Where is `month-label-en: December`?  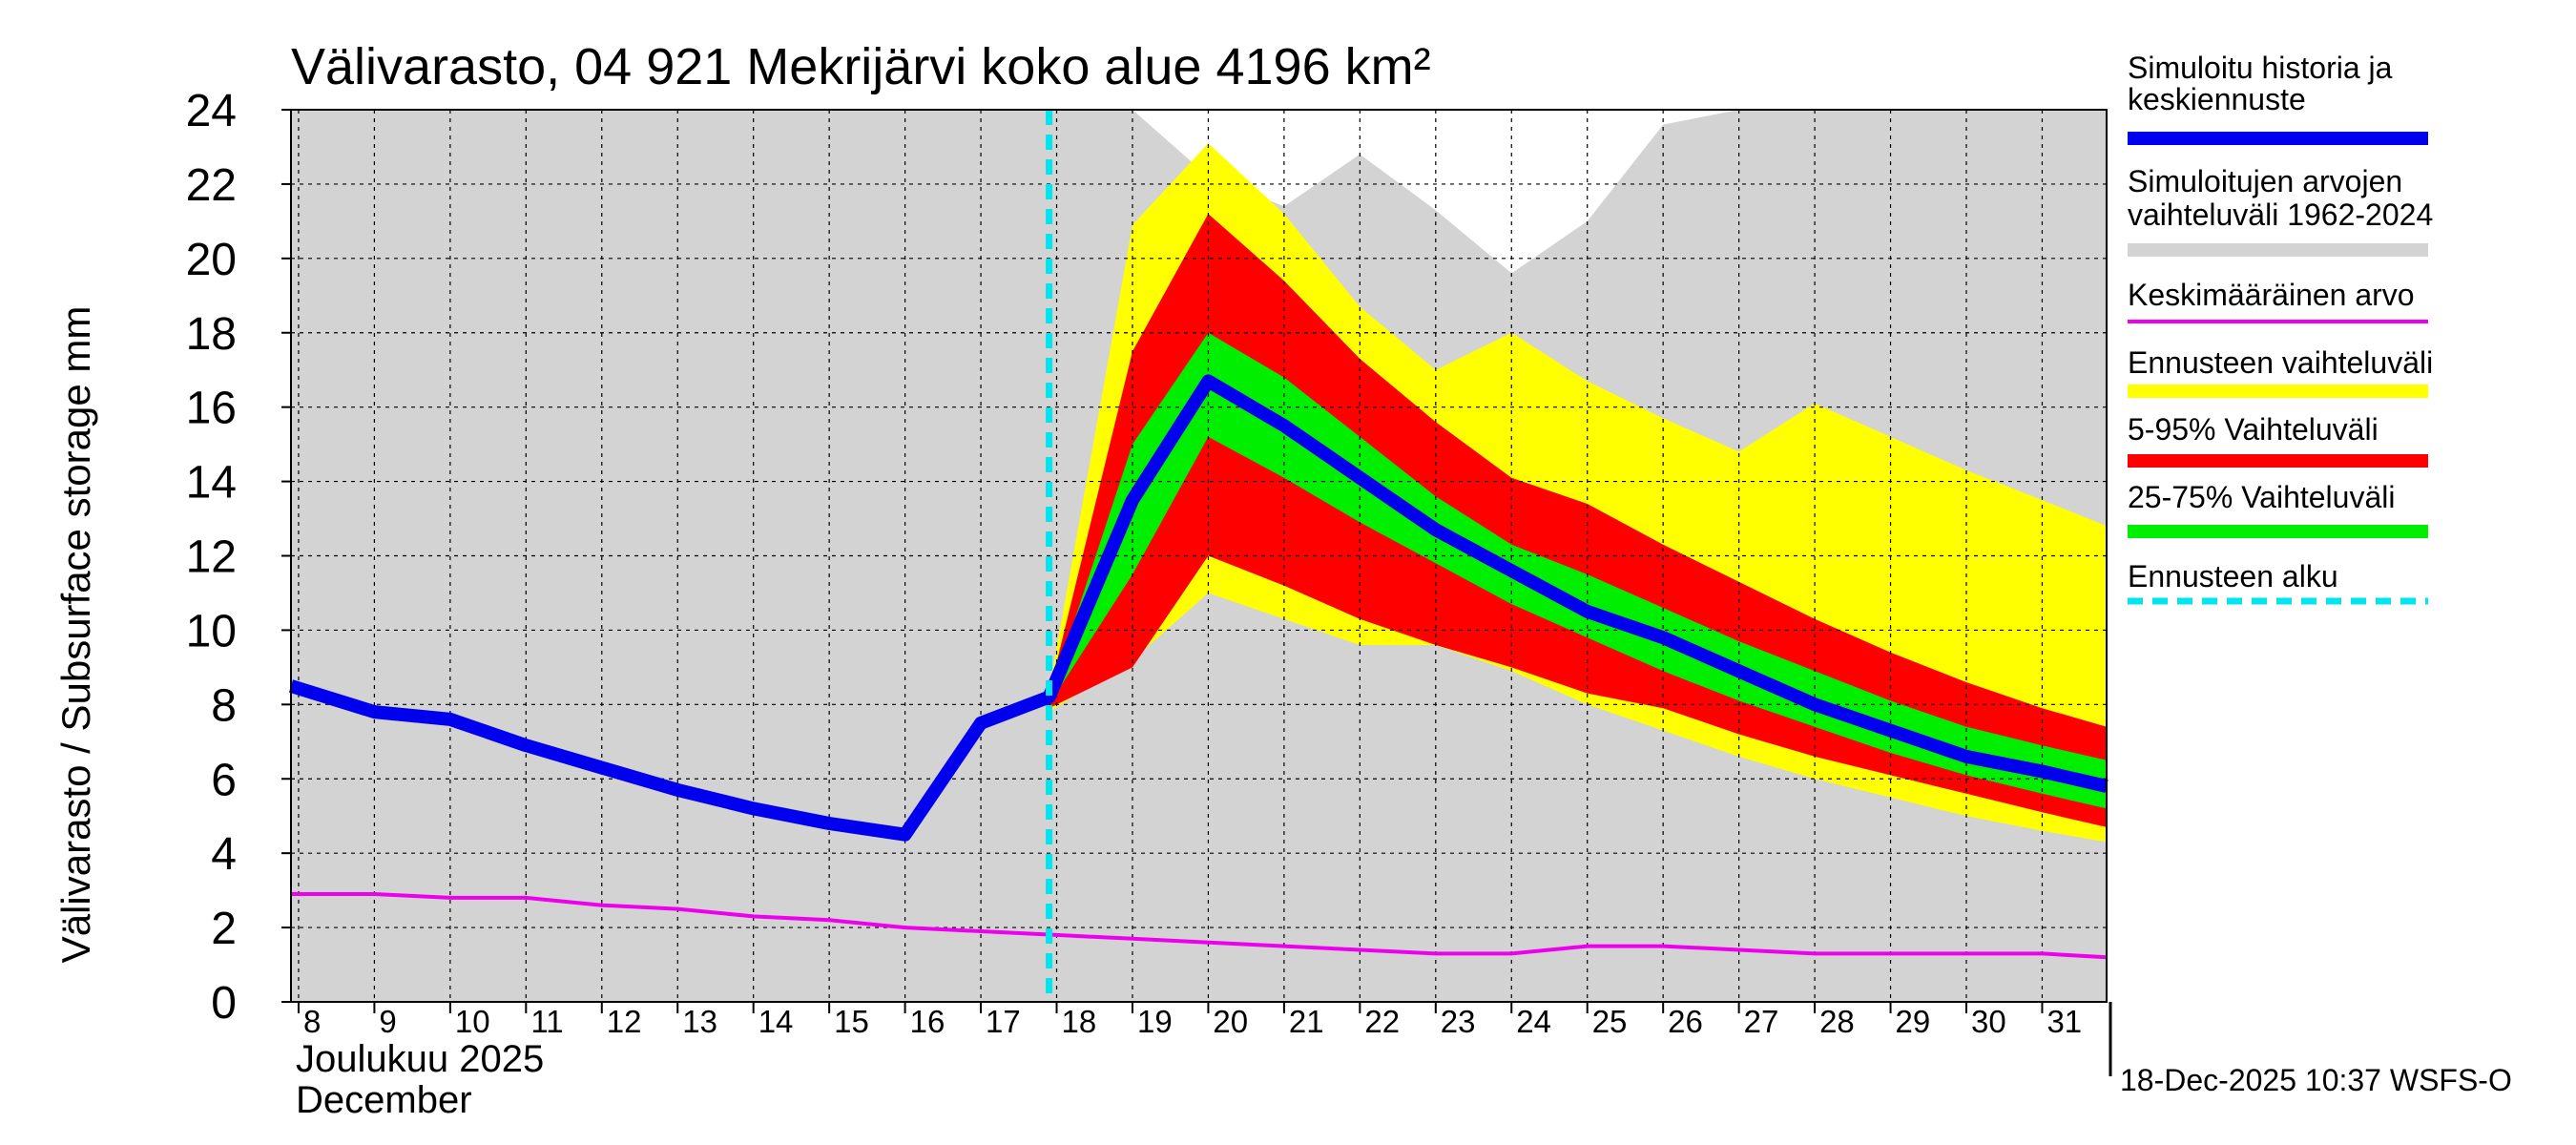 month-label-en: December is located at coordinates (384, 1100).